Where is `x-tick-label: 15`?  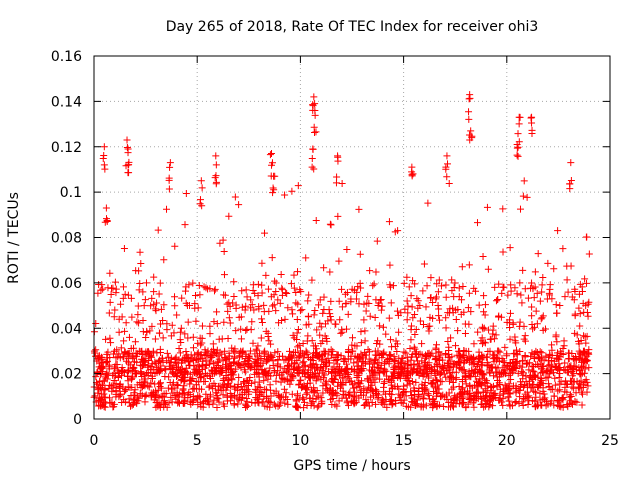 x-tick-label: 15 is located at coordinates (404, 441).